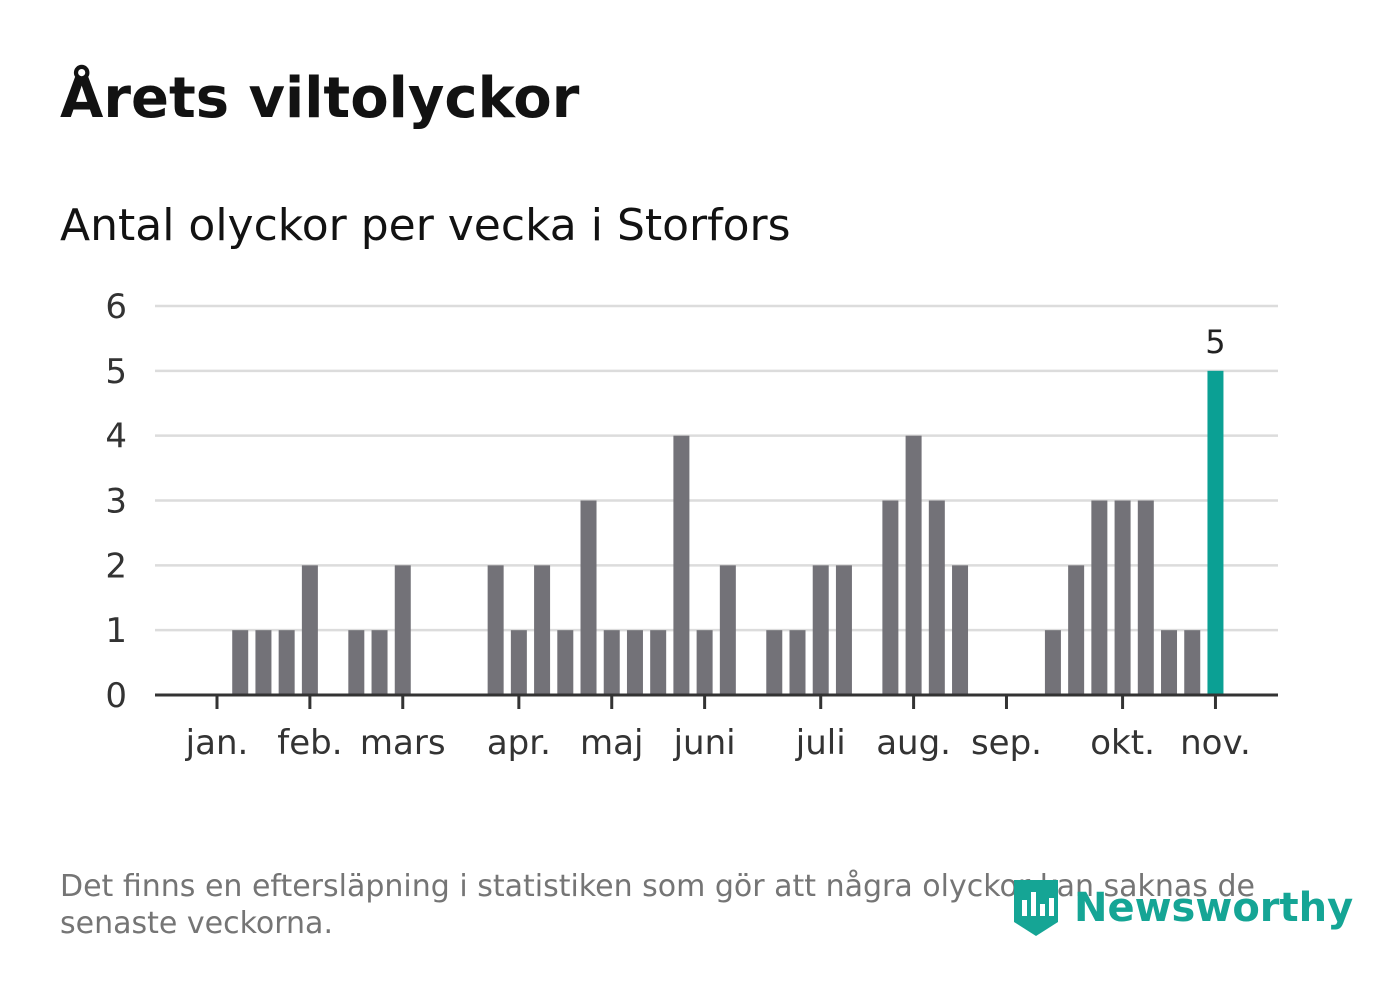 The image size is (1382, 999). Describe the element at coordinates (116, 696) in the screenshot. I see `y-tick-label: 0` at that location.